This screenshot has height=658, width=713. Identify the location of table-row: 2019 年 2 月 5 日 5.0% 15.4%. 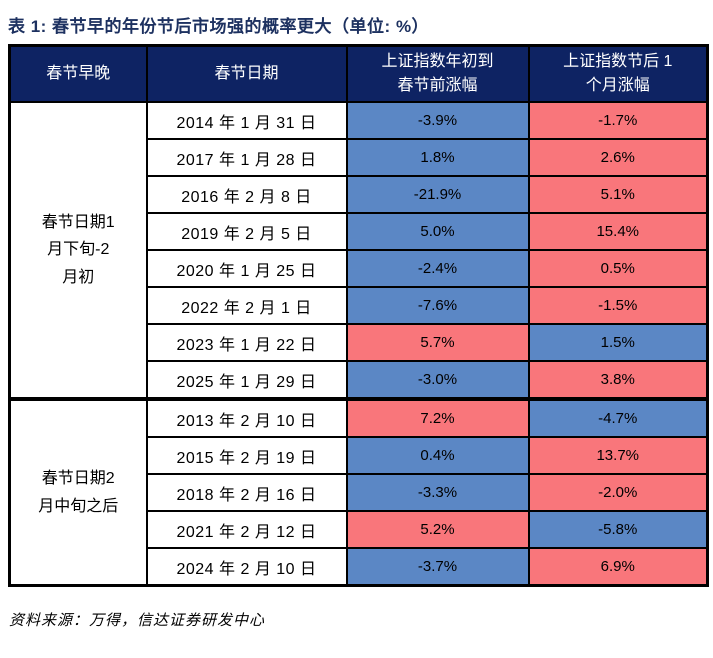
(359, 231).